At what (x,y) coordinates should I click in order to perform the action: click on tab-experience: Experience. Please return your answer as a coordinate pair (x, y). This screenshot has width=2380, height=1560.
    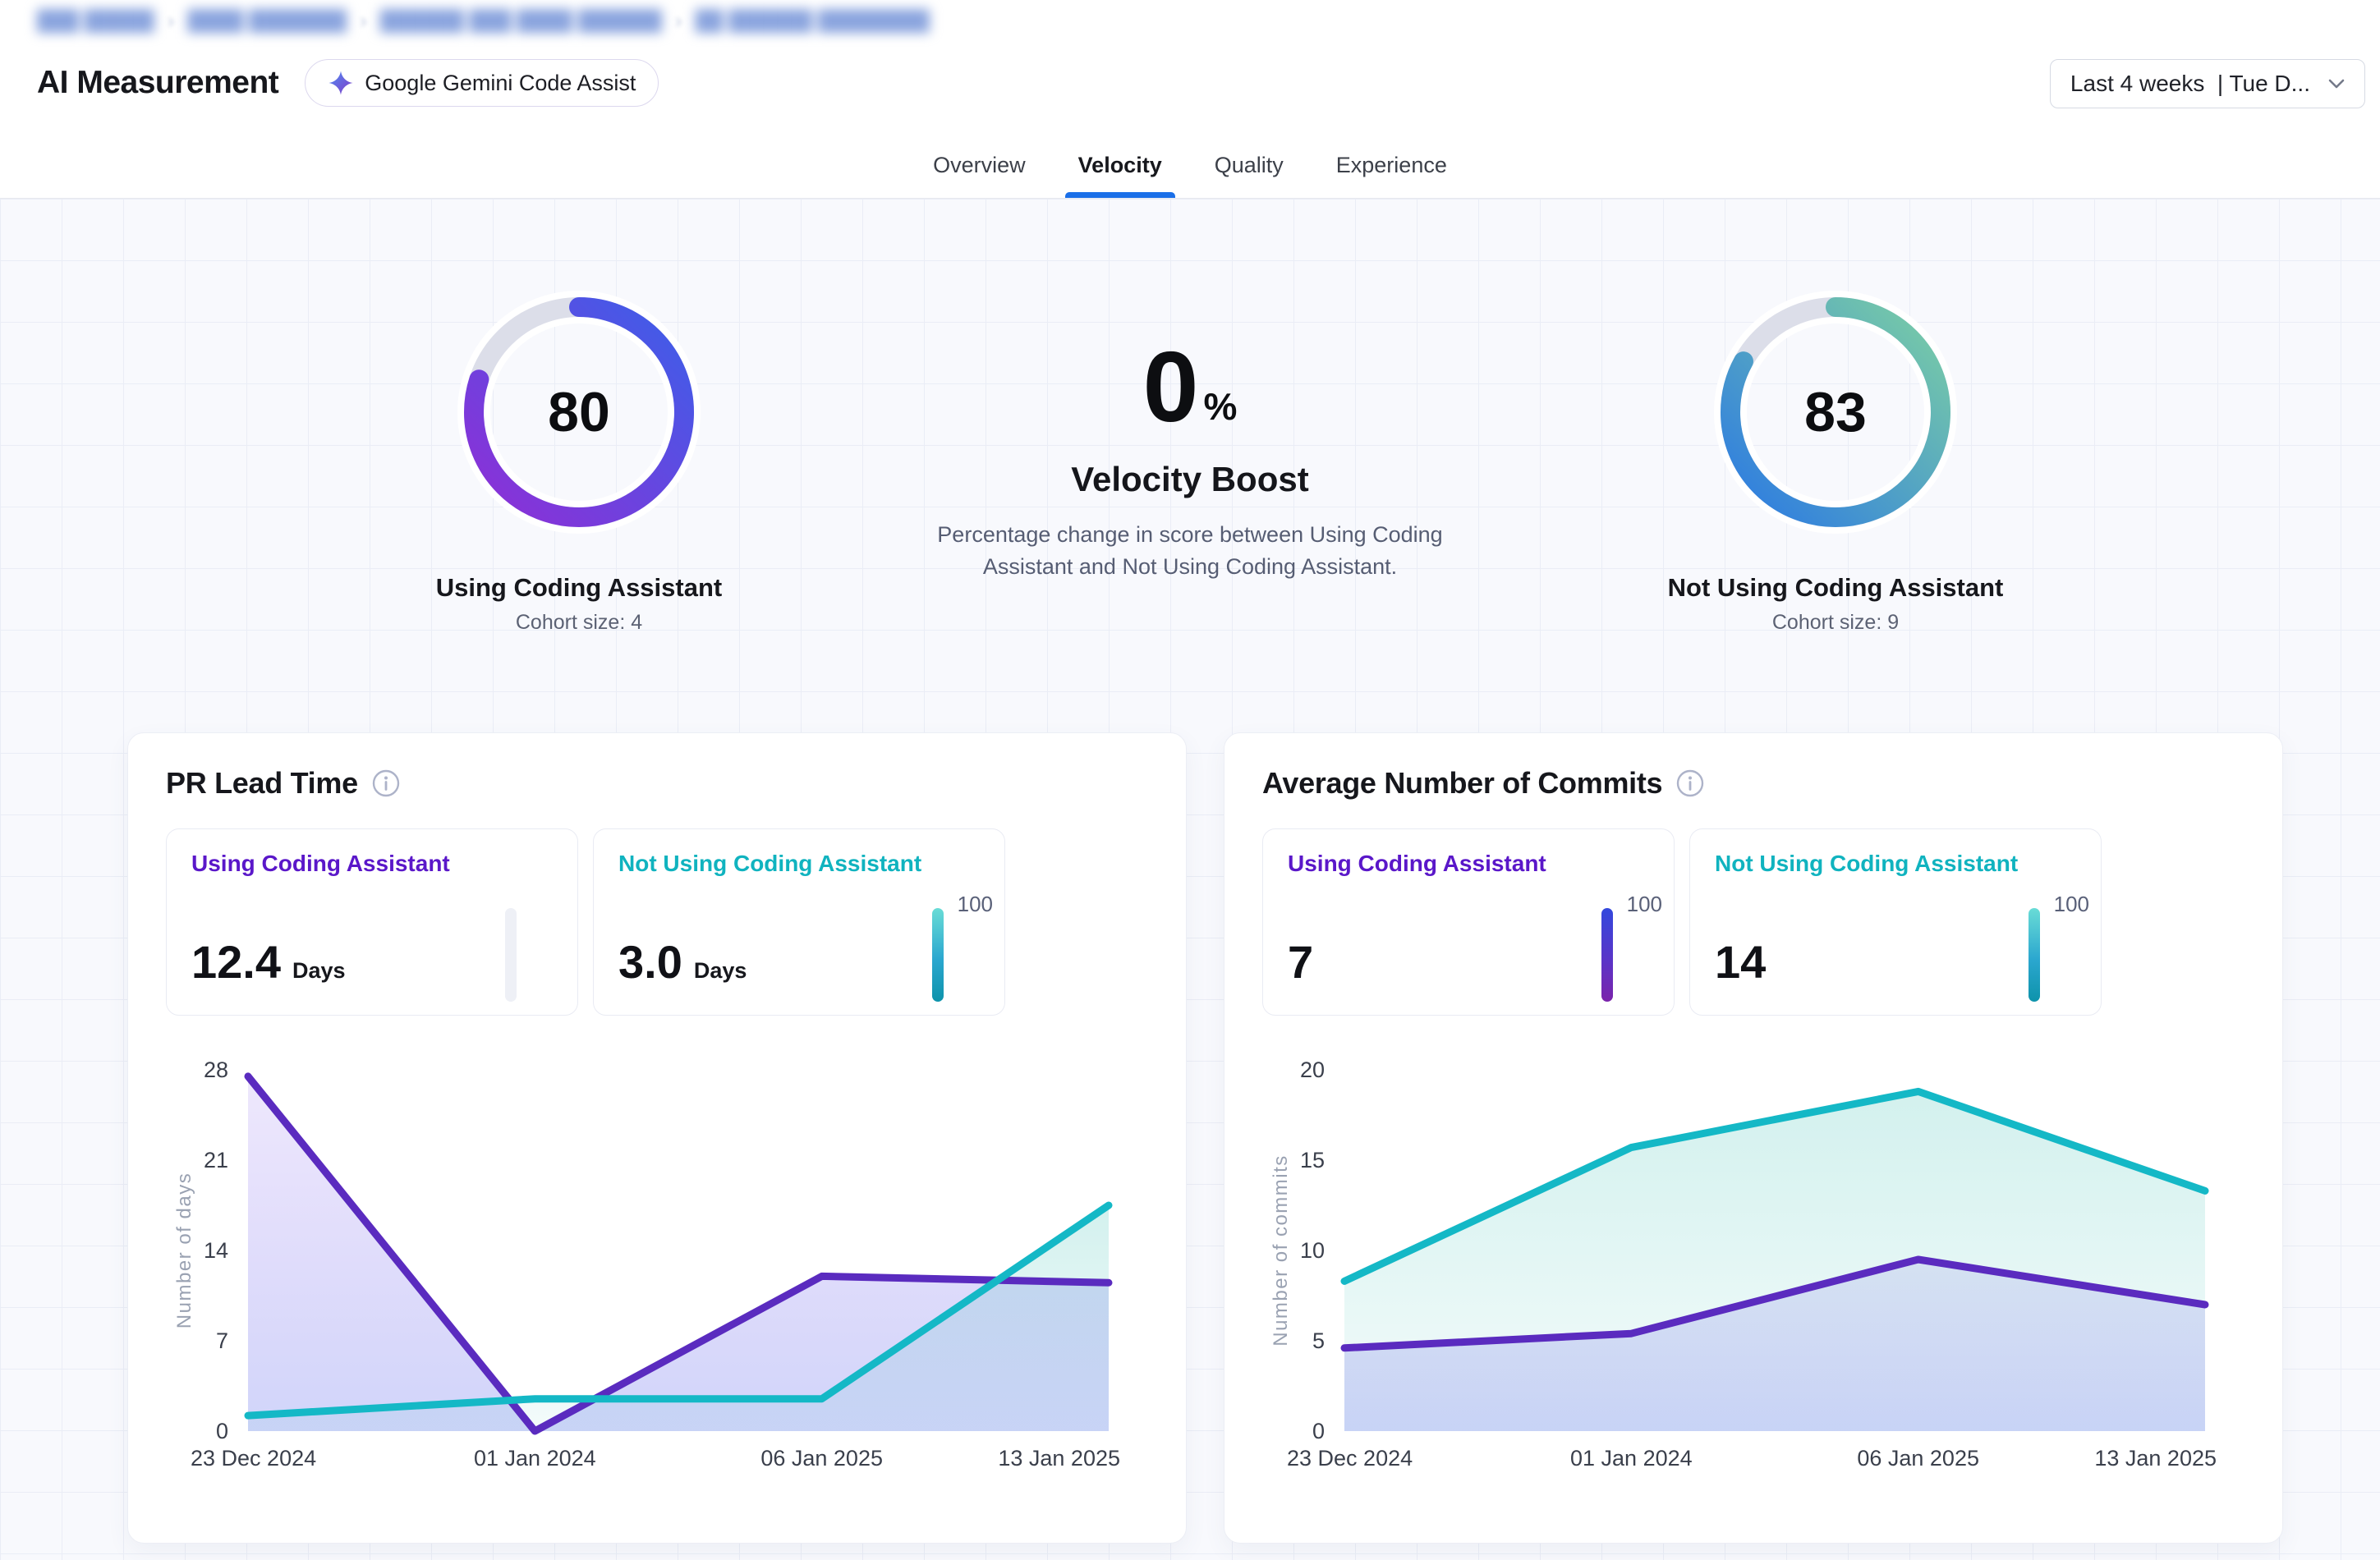
    Looking at the image, I should click on (1391, 165).